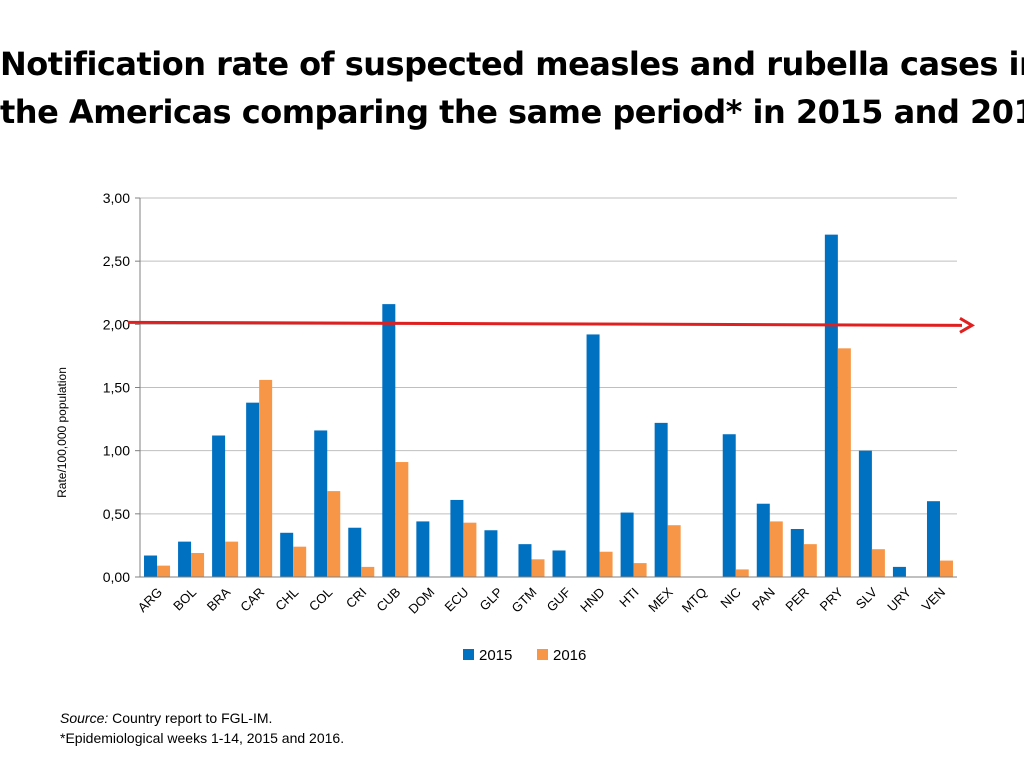 The width and height of the screenshot is (1024, 768). Describe the element at coordinates (300, 561) in the screenshot. I see `bar-2016-chl` at that location.